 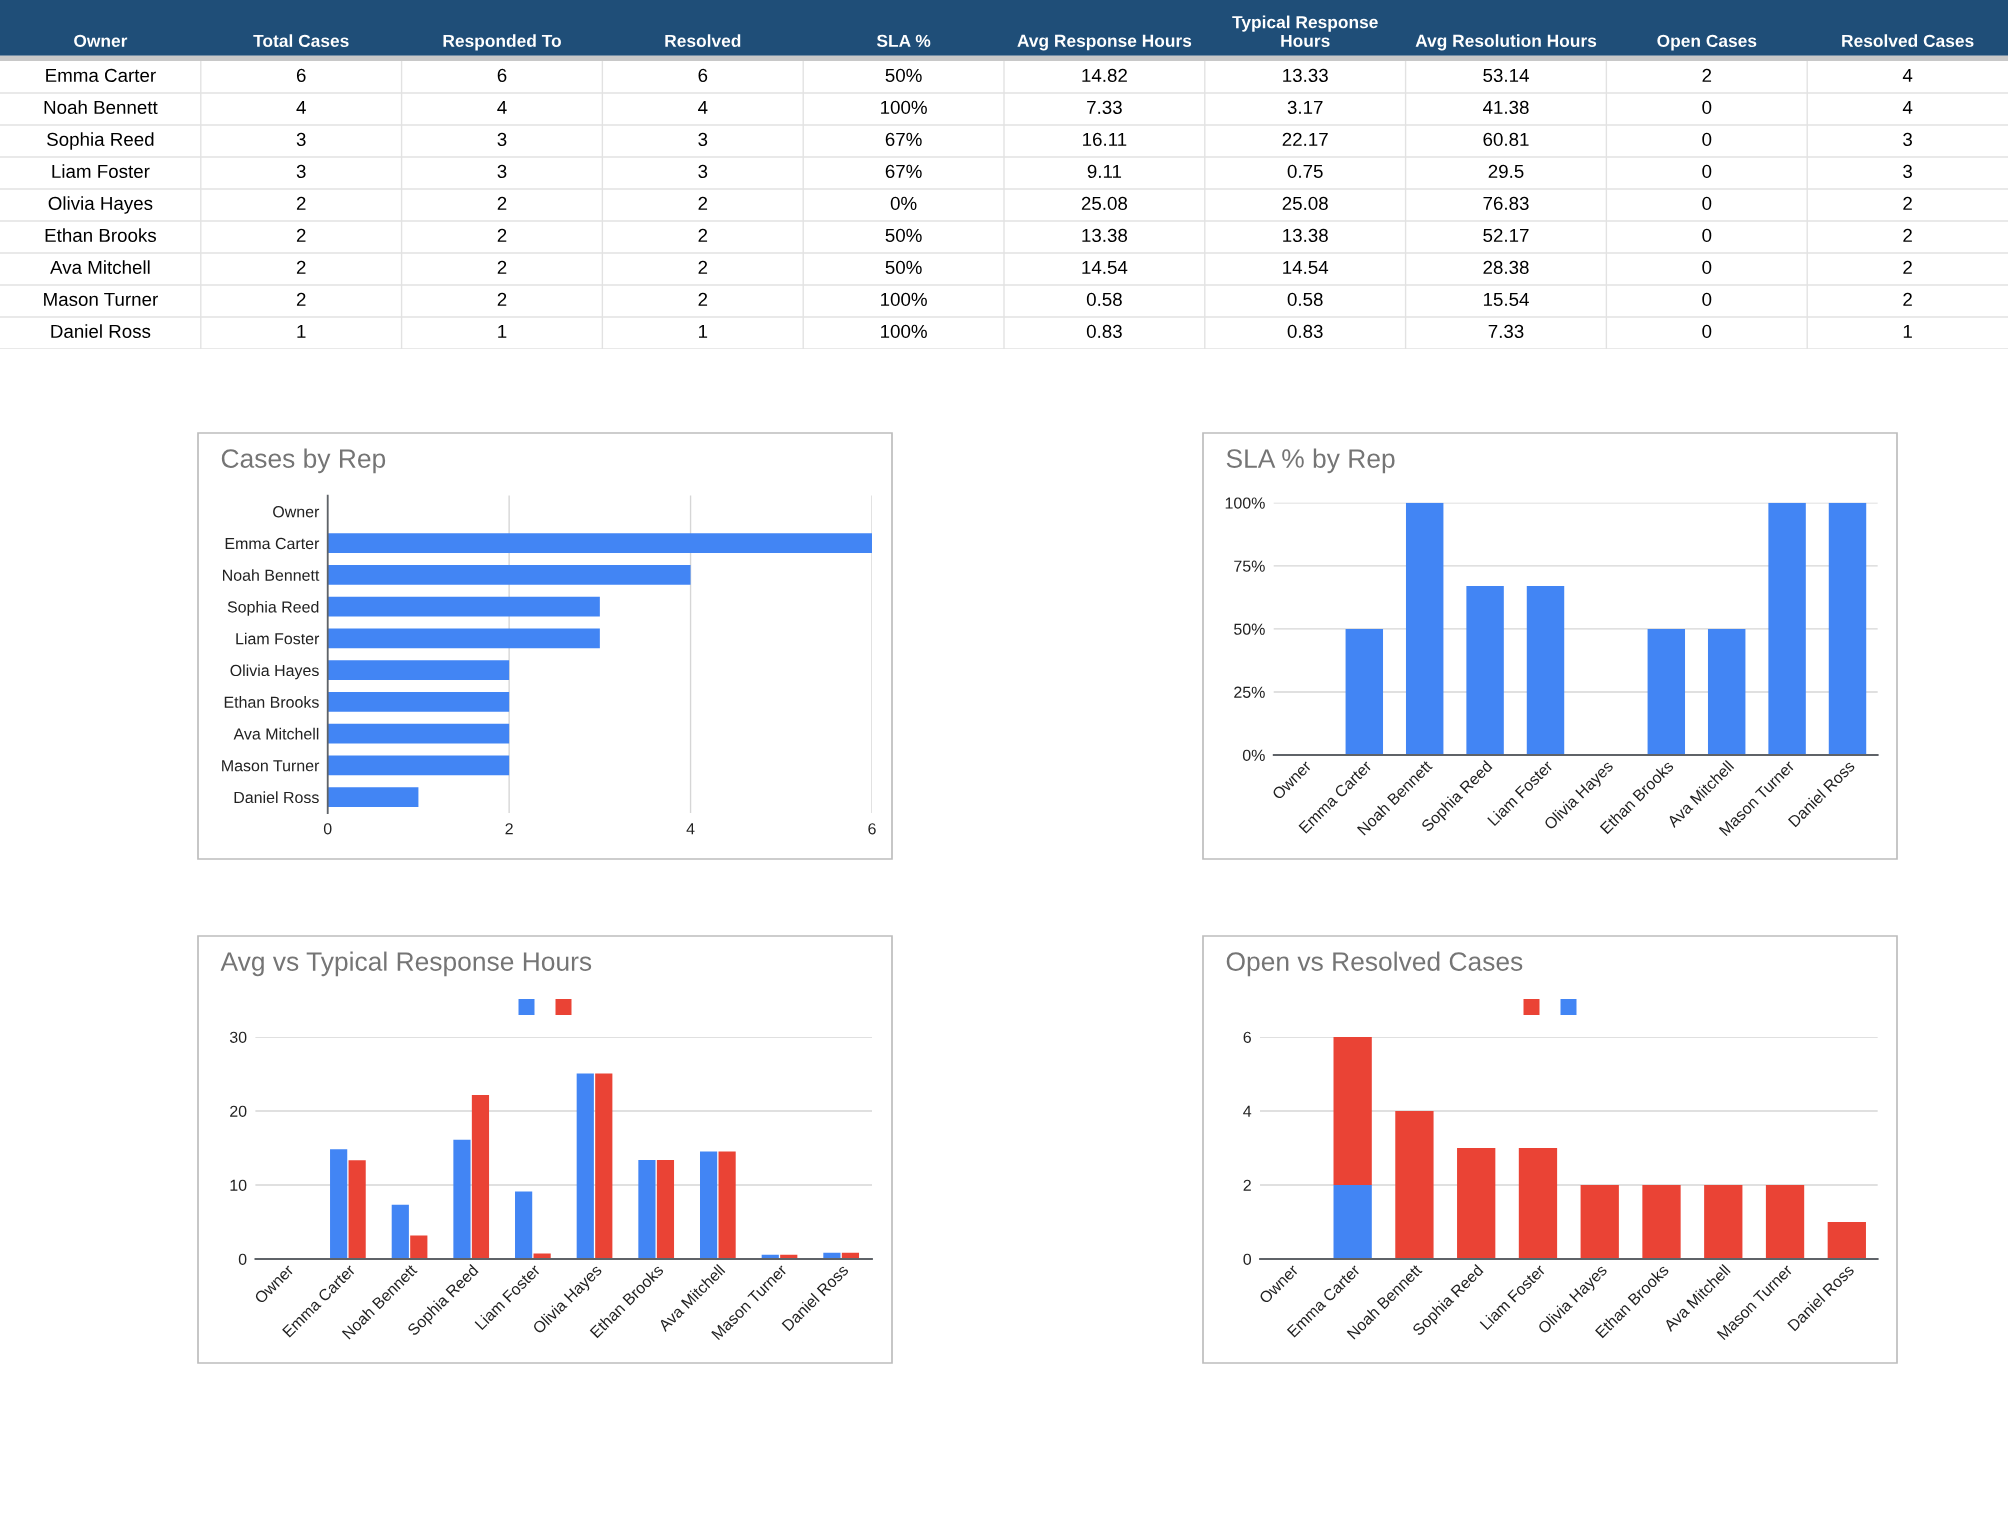 I want to click on category-label: Total Cases, so click(x=301, y=40).